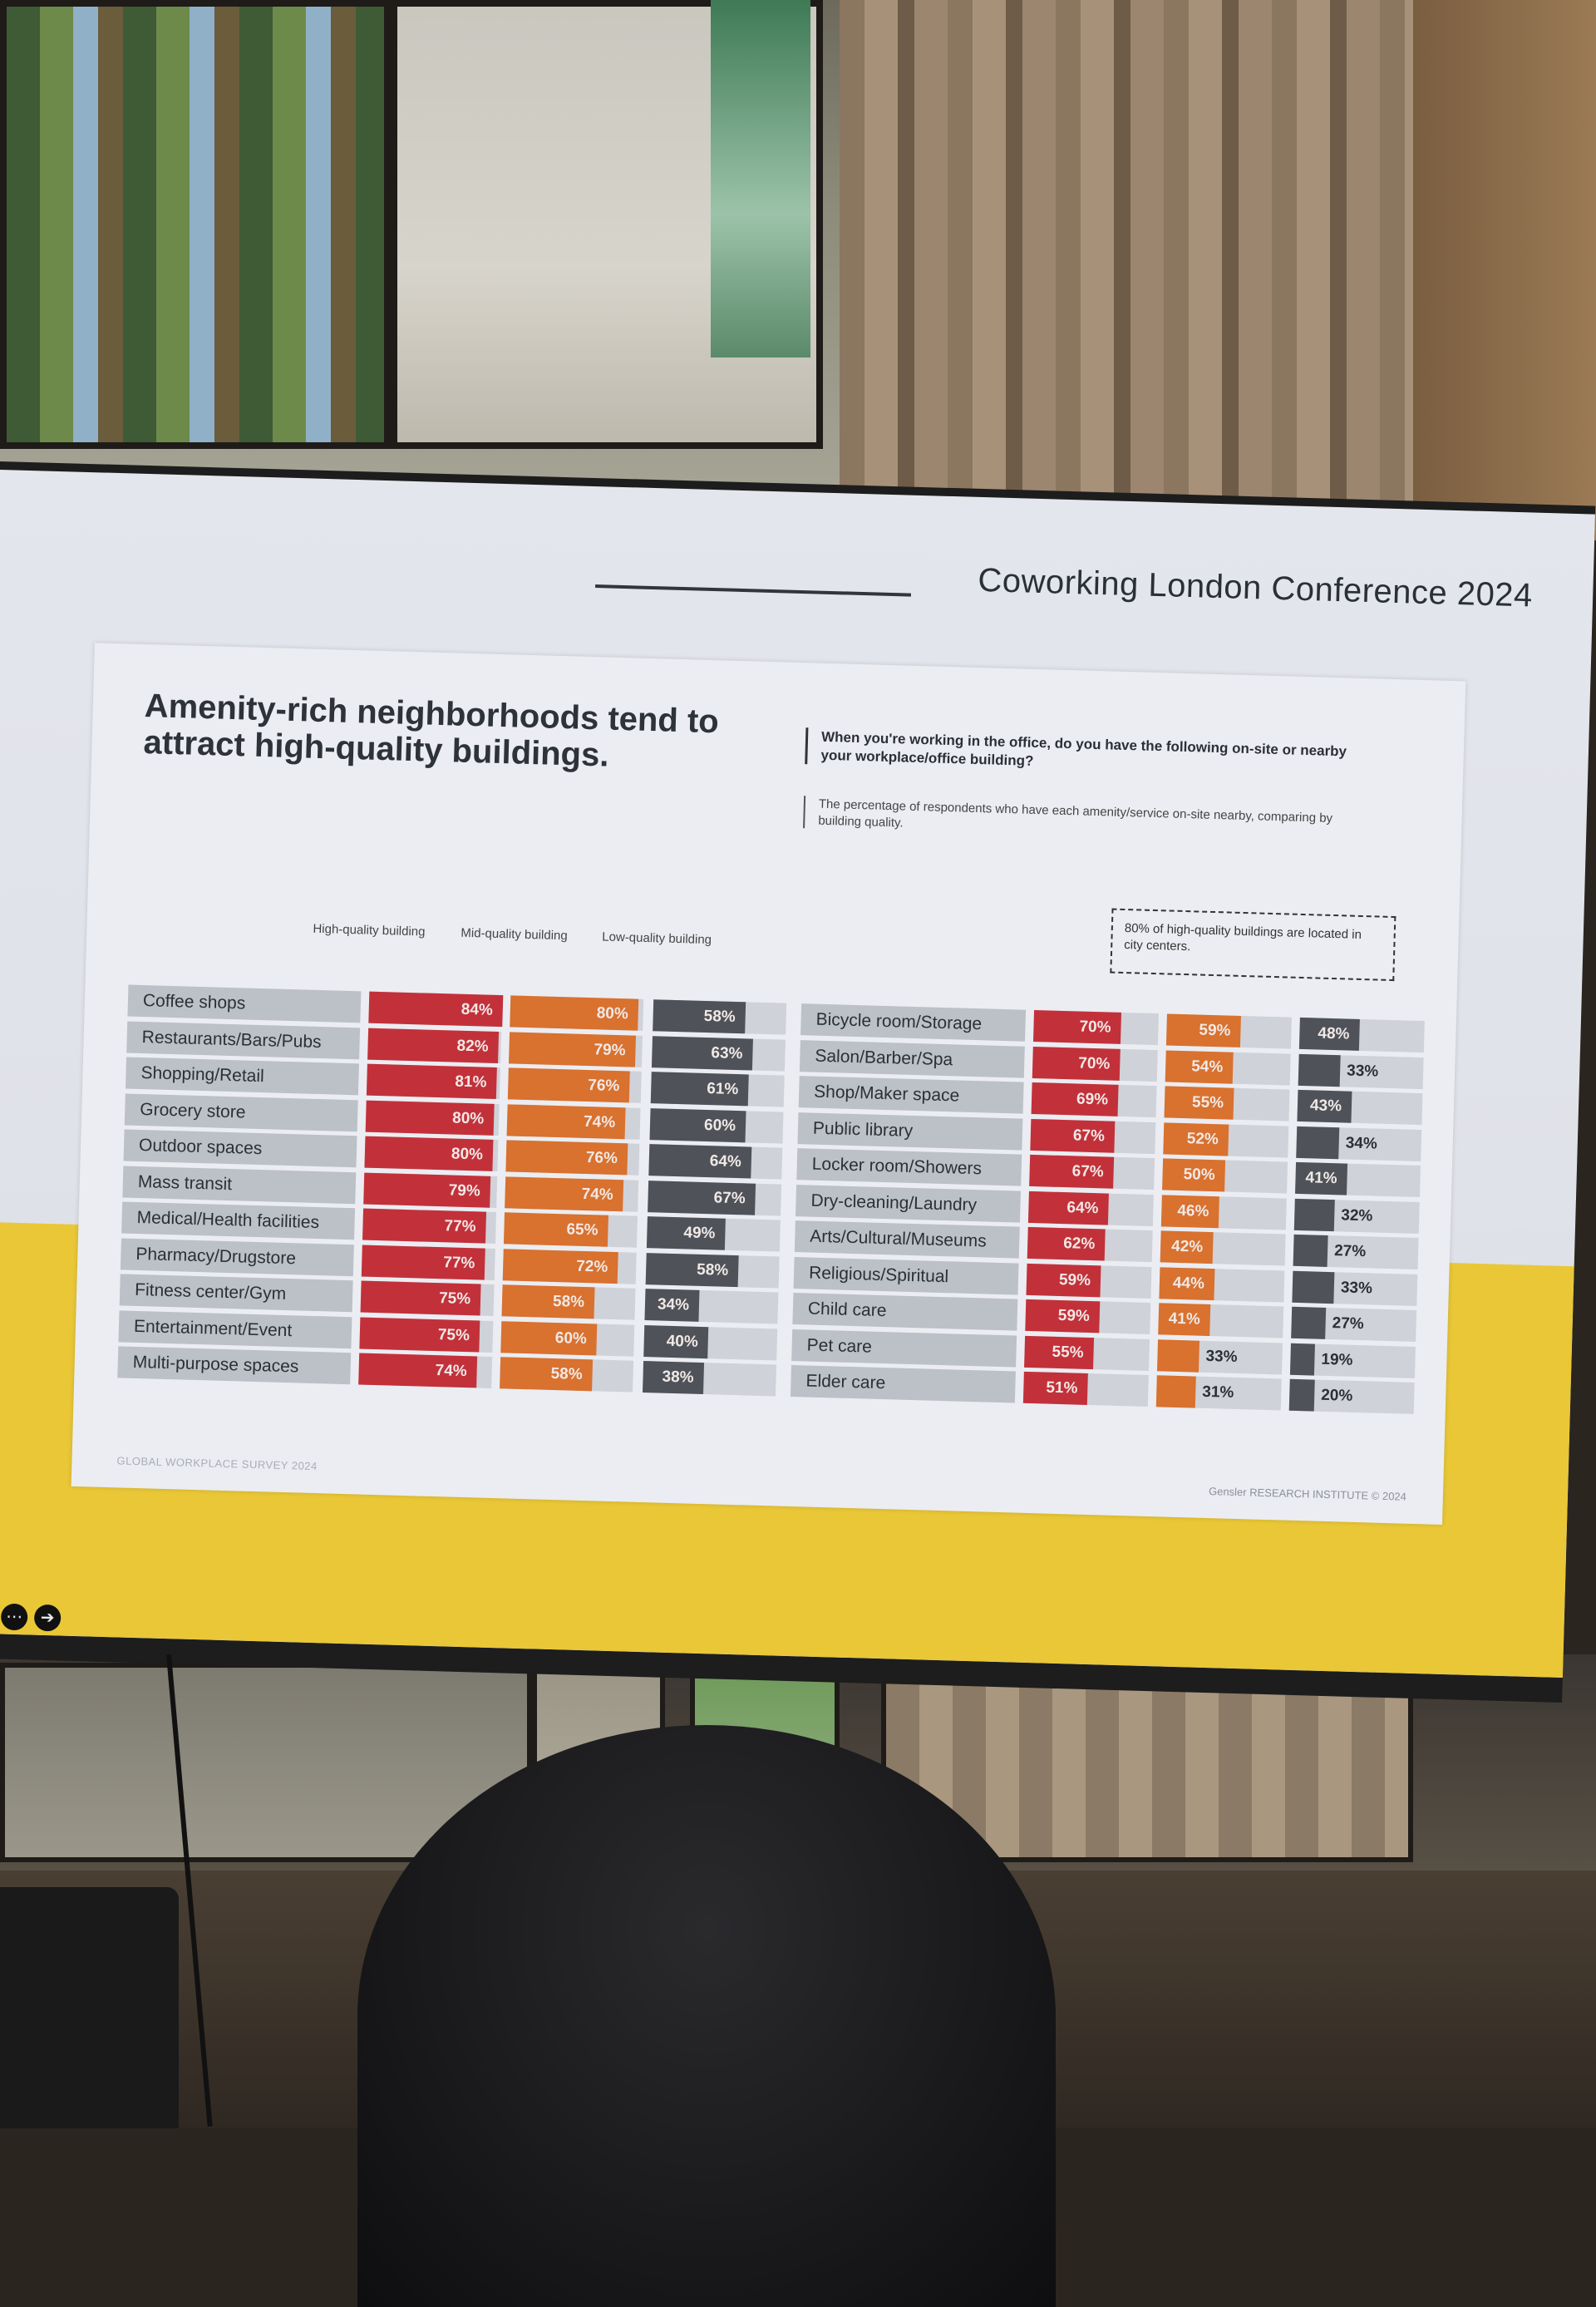 The width and height of the screenshot is (1596, 2307). What do you see at coordinates (241, 1112) in the screenshot?
I see `amenity-label: Grocery store` at bounding box center [241, 1112].